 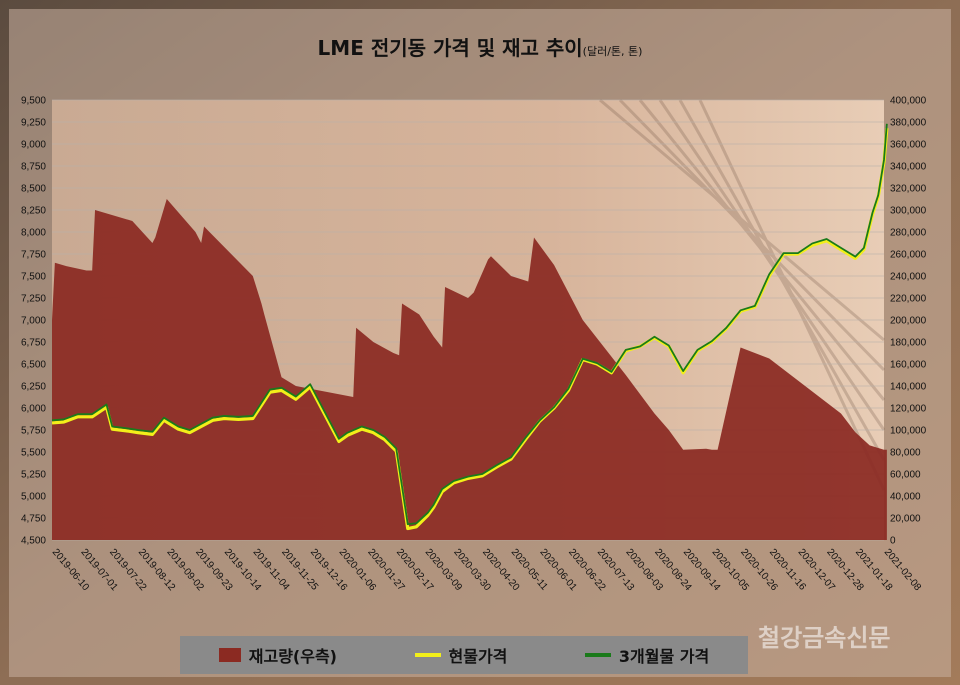 What do you see at coordinates (908, 387) in the screenshot?
I see `y-right-tick-label: 140,000` at bounding box center [908, 387].